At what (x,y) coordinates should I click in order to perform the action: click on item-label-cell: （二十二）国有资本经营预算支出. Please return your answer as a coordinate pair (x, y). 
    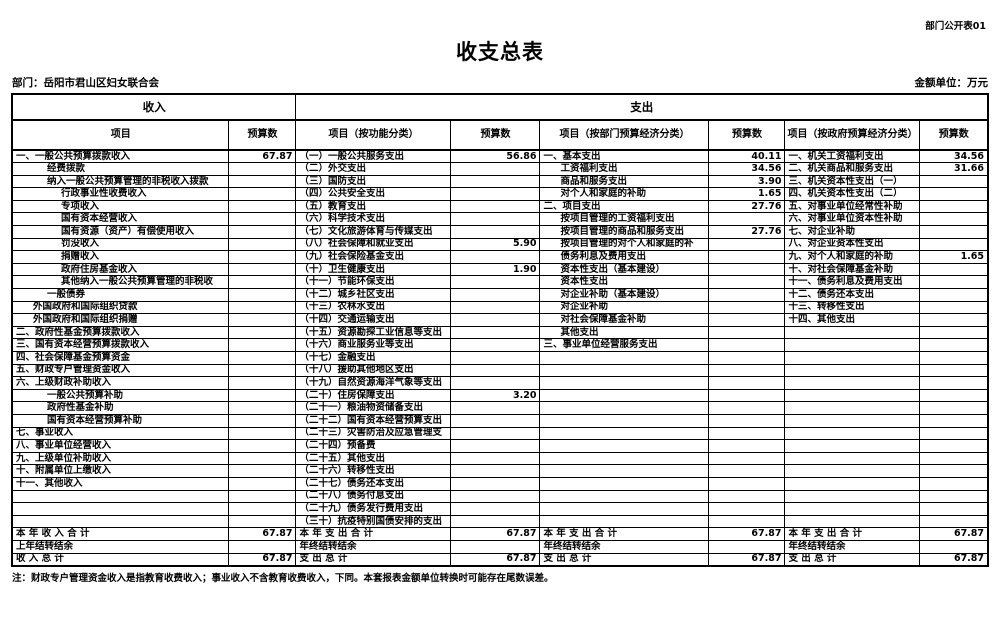
    Looking at the image, I should click on (373, 420).